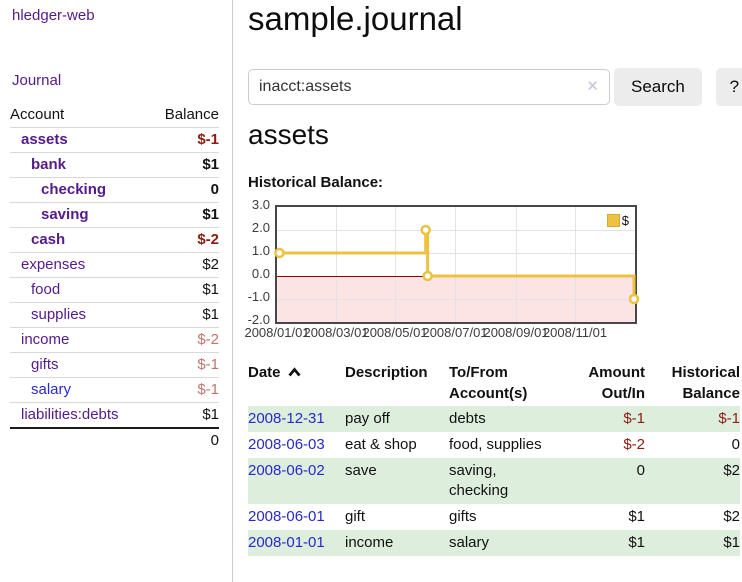 The width and height of the screenshot is (742, 582). What do you see at coordinates (294, 372) in the screenshot?
I see `sort-ascending-icon` at bounding box center [294, 372].